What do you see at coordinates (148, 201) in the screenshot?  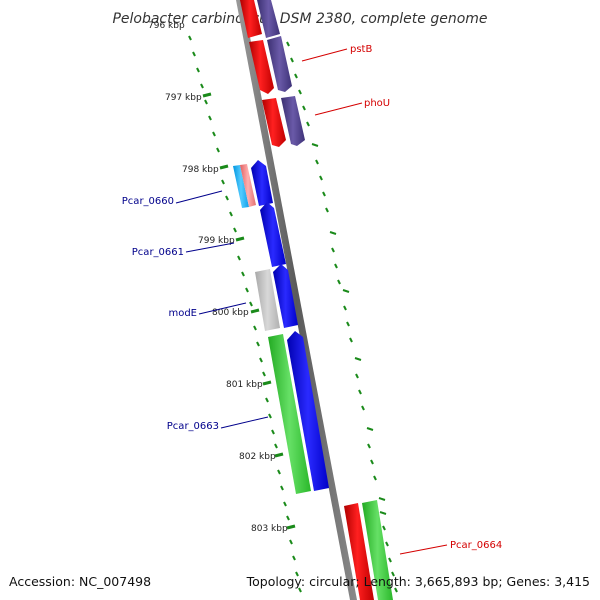 I see `gene-label-pcar-0660: Pcar_0660` at bounding box center [148, 201].